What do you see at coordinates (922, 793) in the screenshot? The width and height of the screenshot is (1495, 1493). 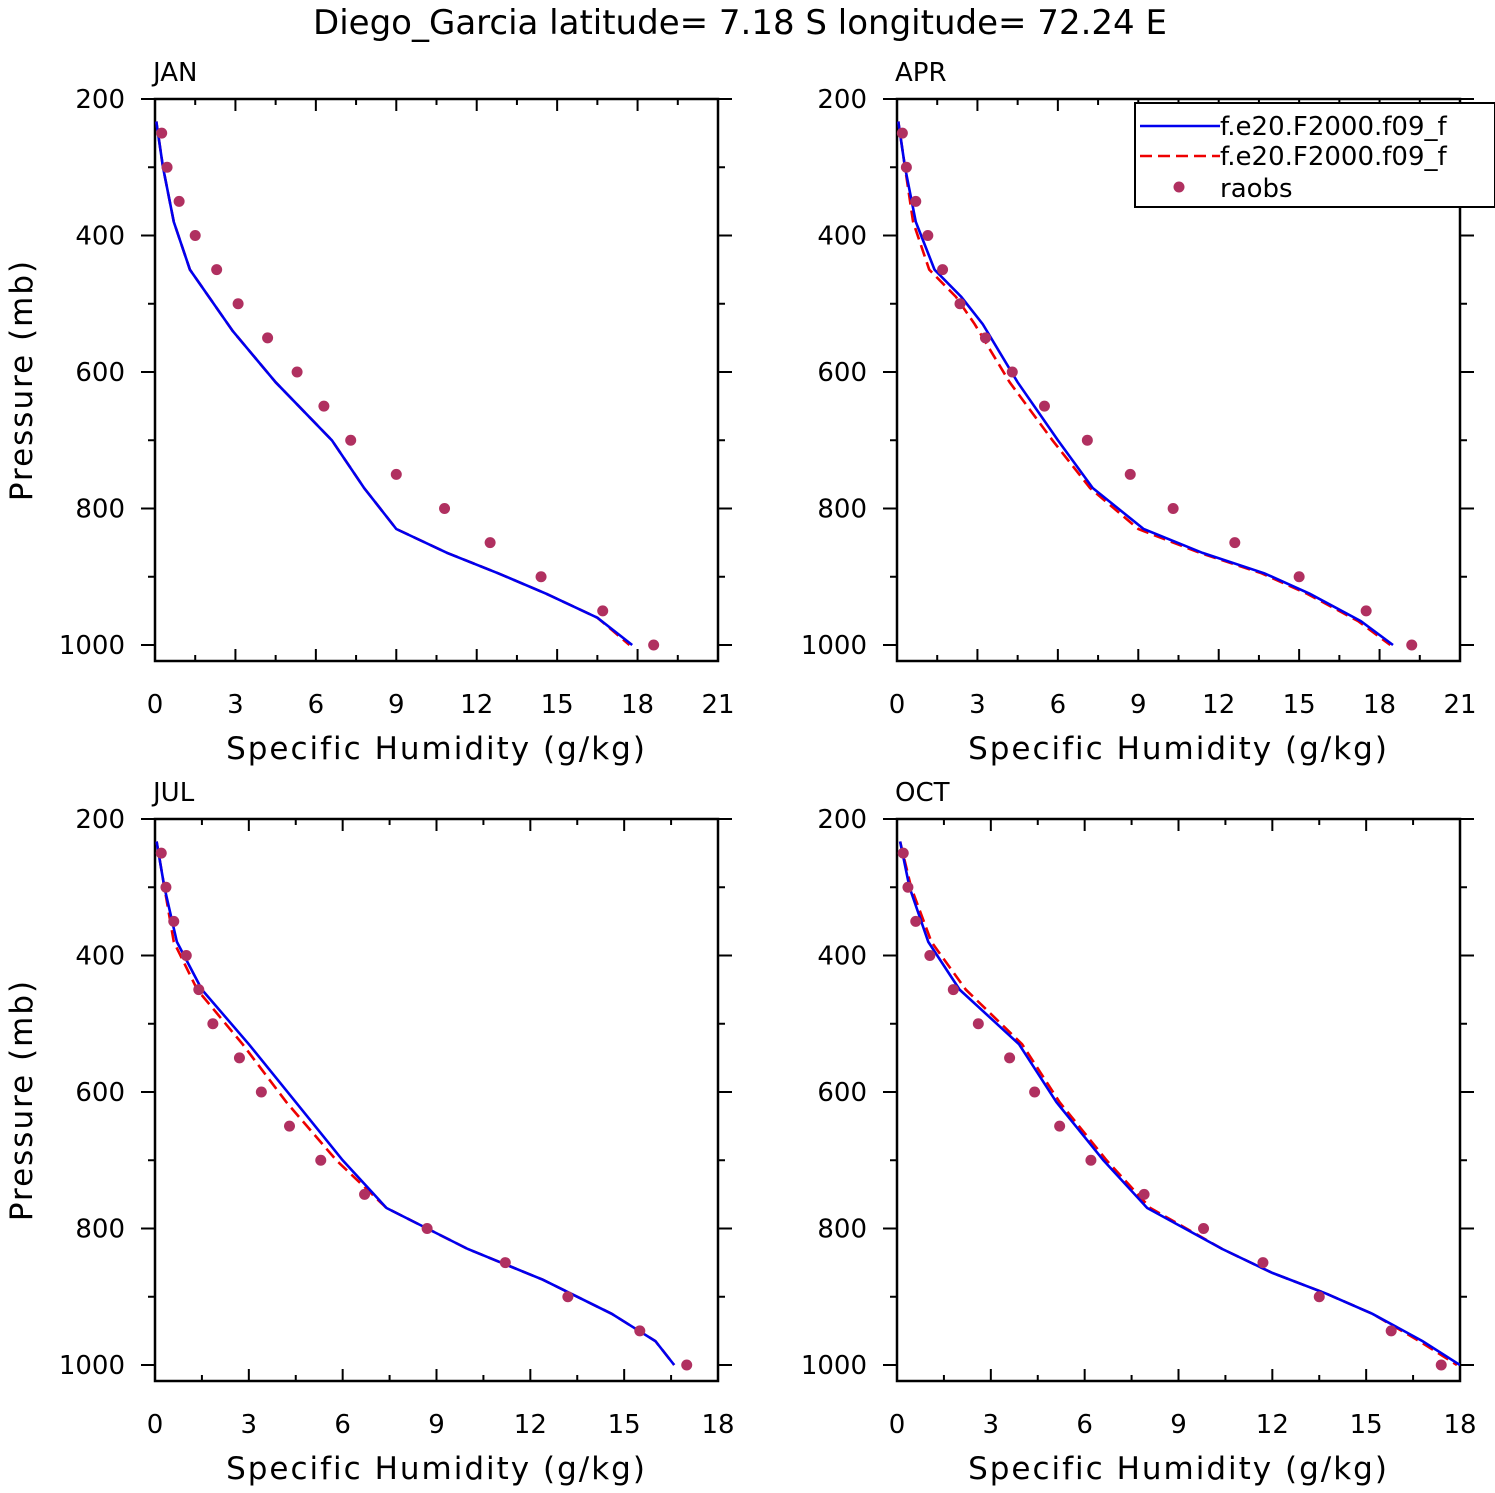 I see `panel-title: OCT` at bounding box center [922, 793].